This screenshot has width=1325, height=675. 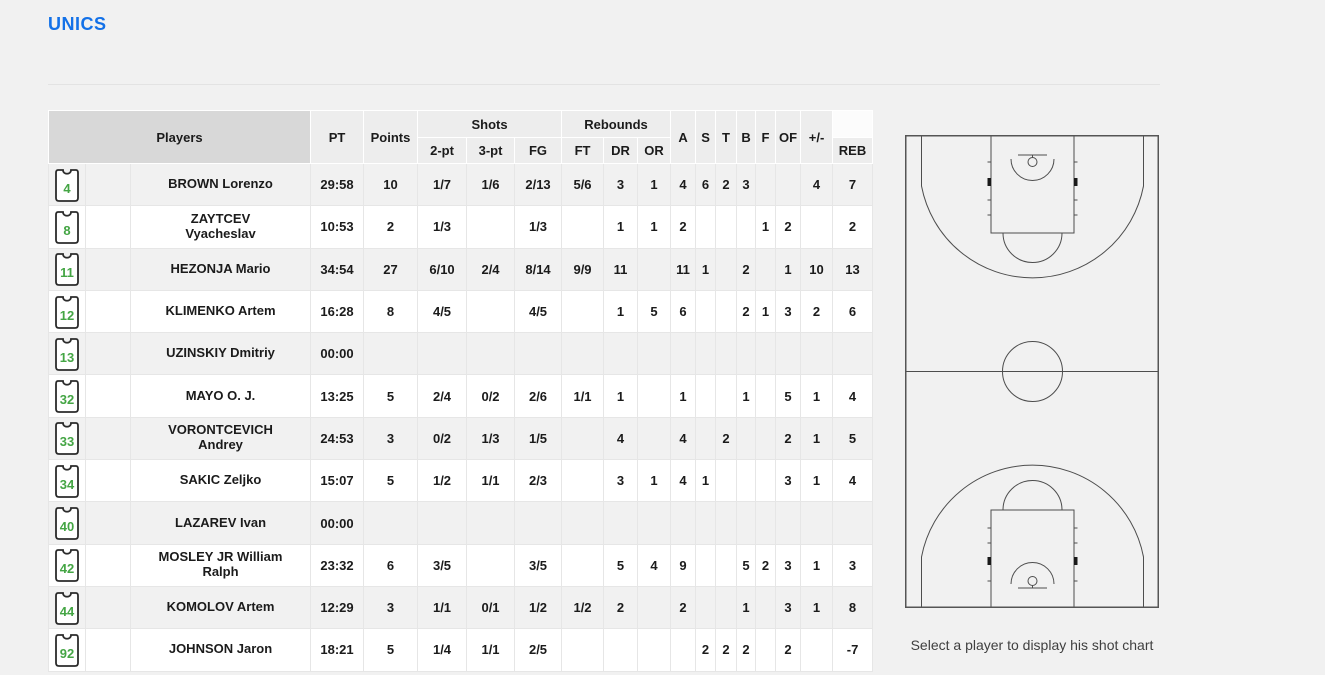 I want to click on player-name: UZINSKIY Dmitriy, so click(x=220, y=354).